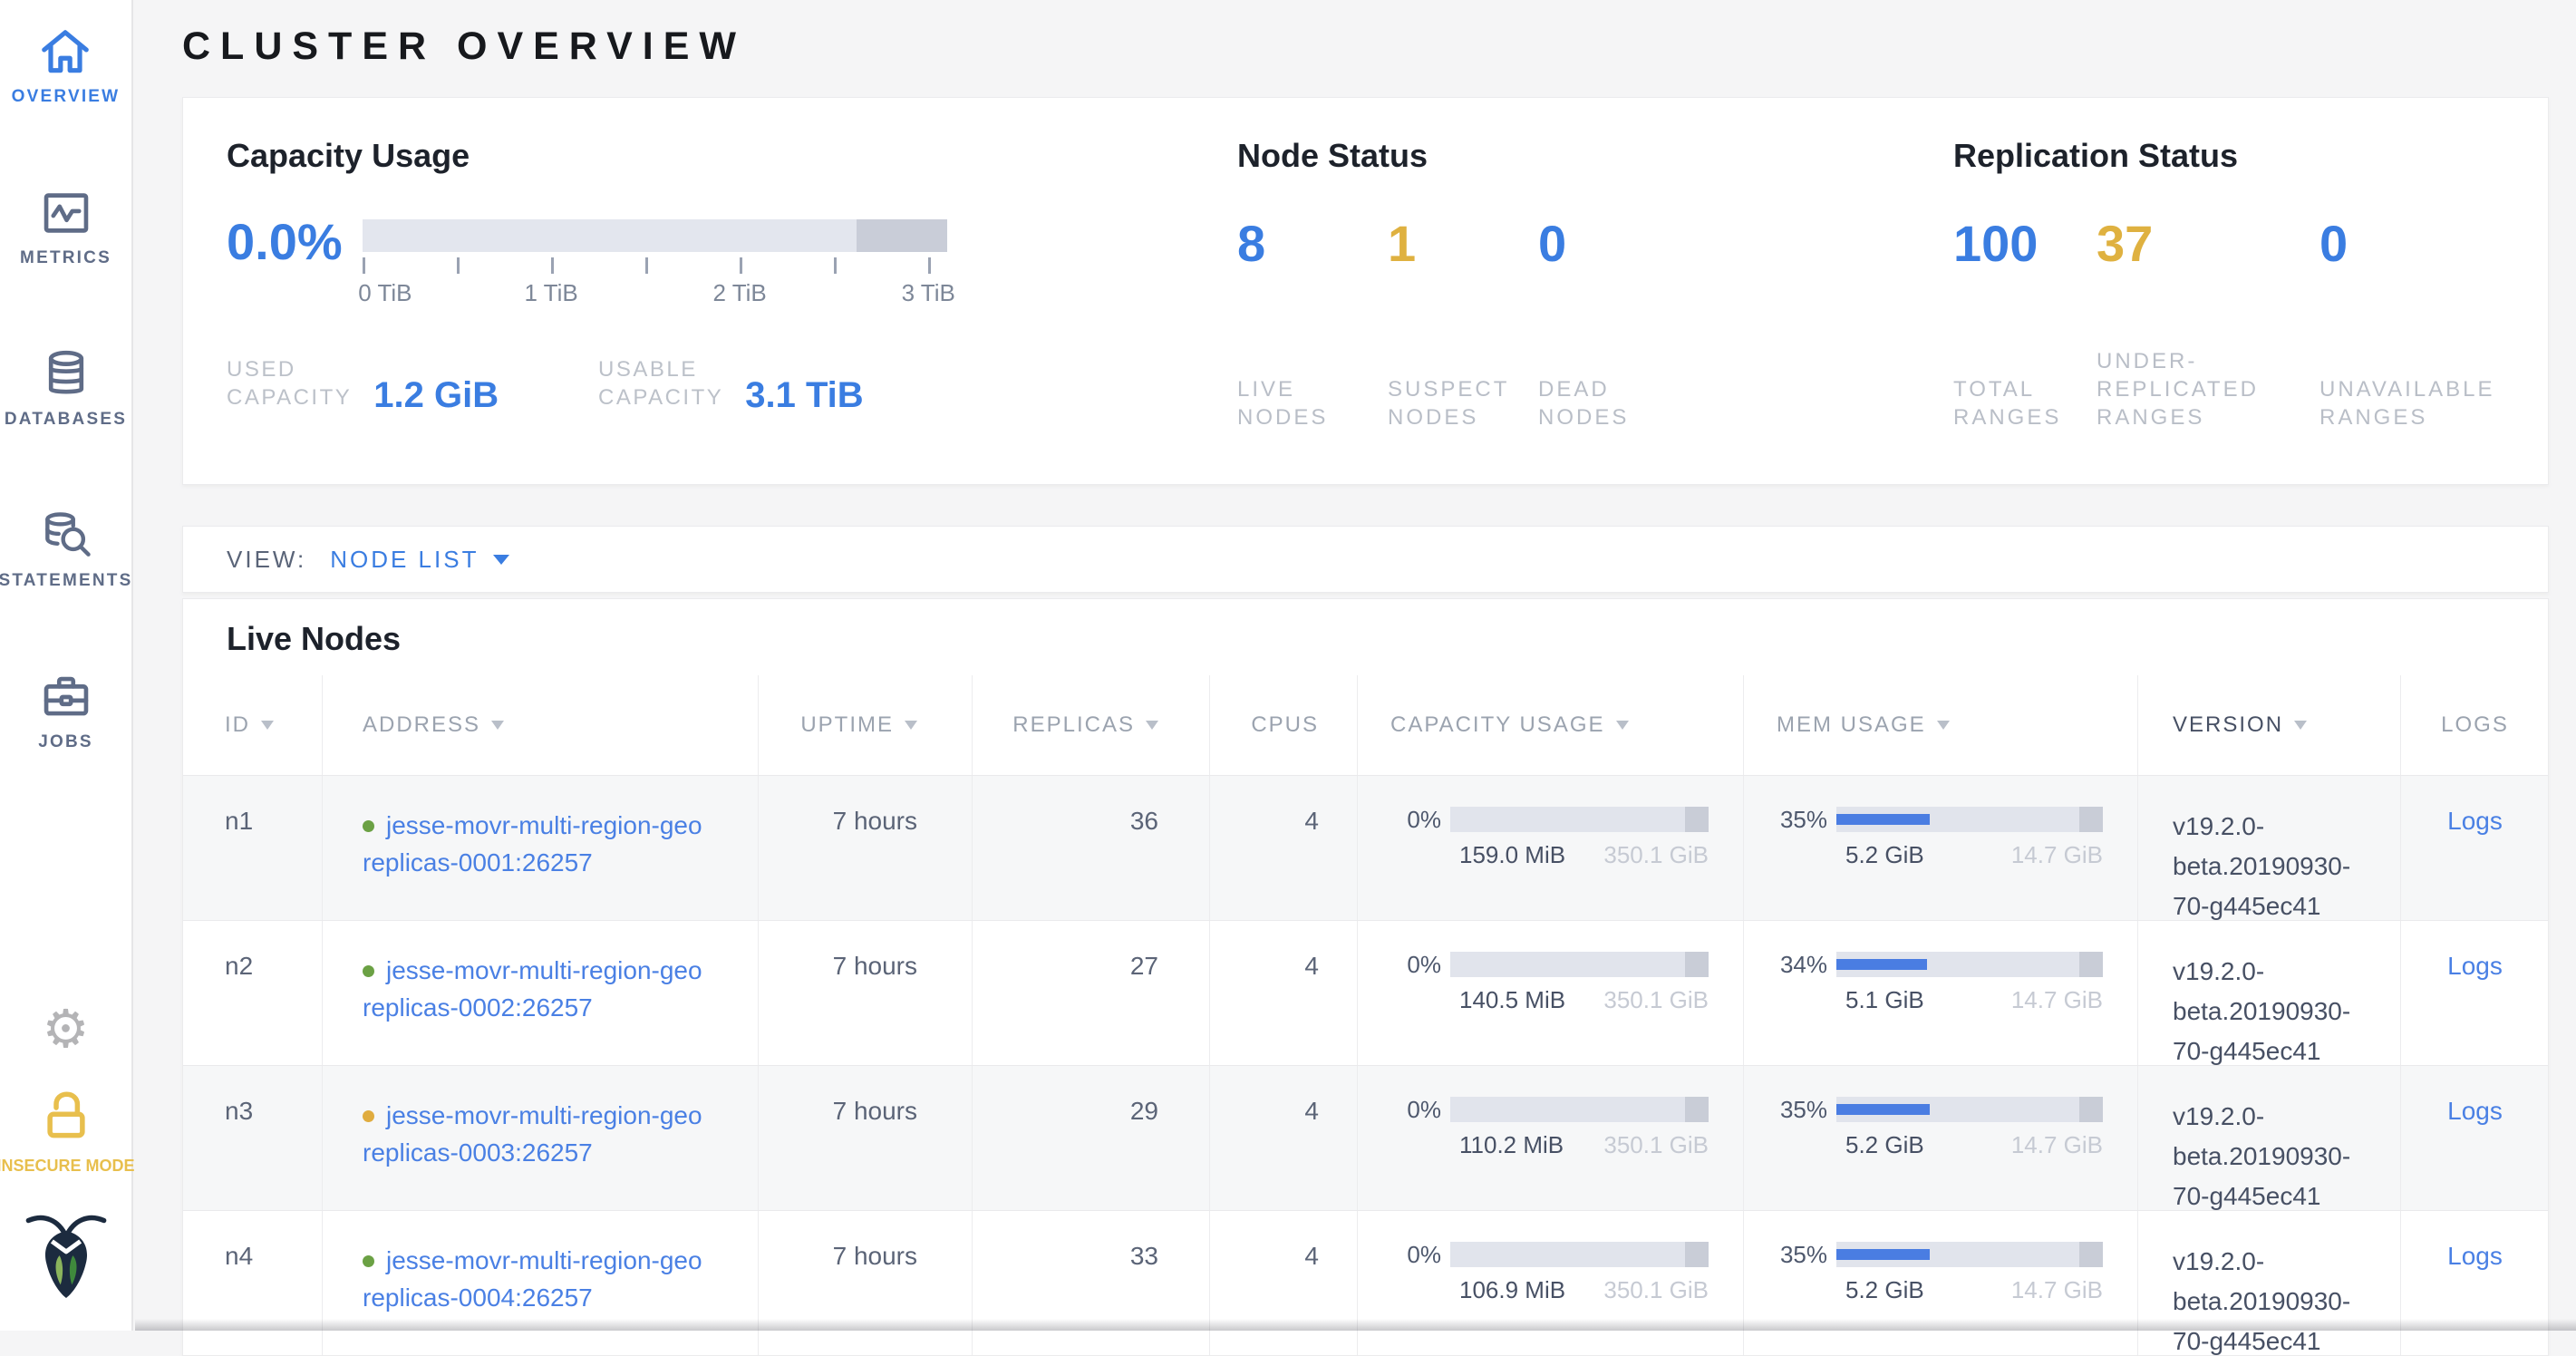 This screenshot has height=1356, width=2576. What do you see at coordinates (404, 560) in the screenshot?
I see `view-dropdown-value: NODE LIST` at bounding box center [404, 560].